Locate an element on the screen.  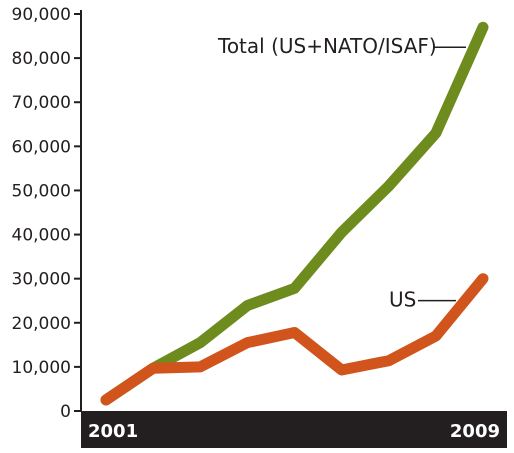
y-tick-label: 30,000 is located at coordinates (41, 280).